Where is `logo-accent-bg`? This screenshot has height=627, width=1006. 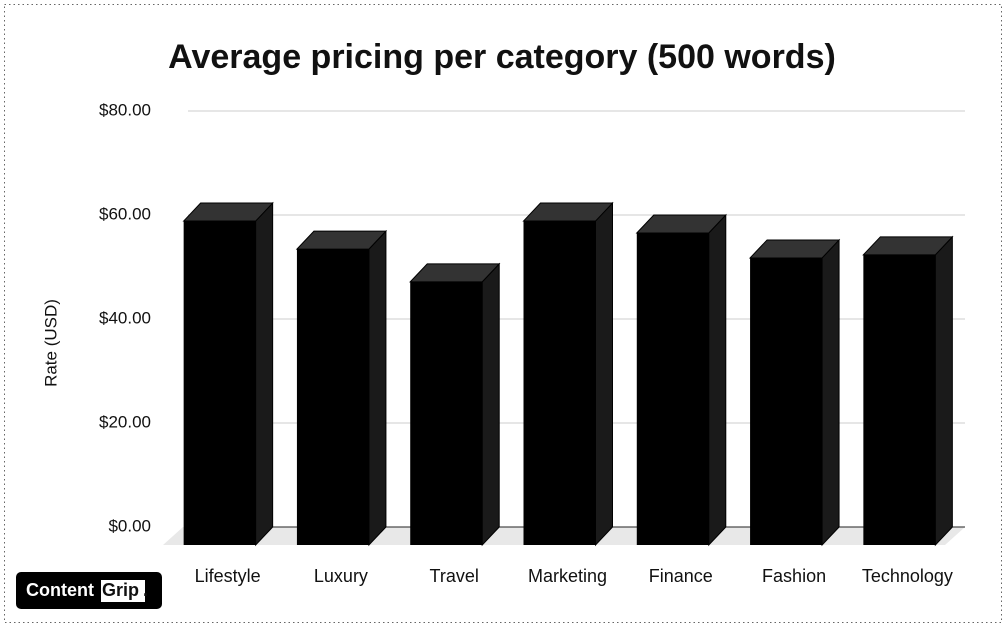
logo-accent-bg is located at coordinates (123, 591).